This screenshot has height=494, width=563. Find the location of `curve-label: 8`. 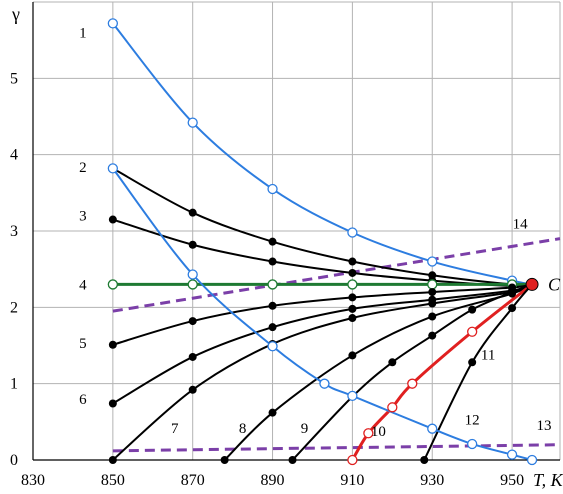

curve-label: 8 is located at coordinates (243, 429).